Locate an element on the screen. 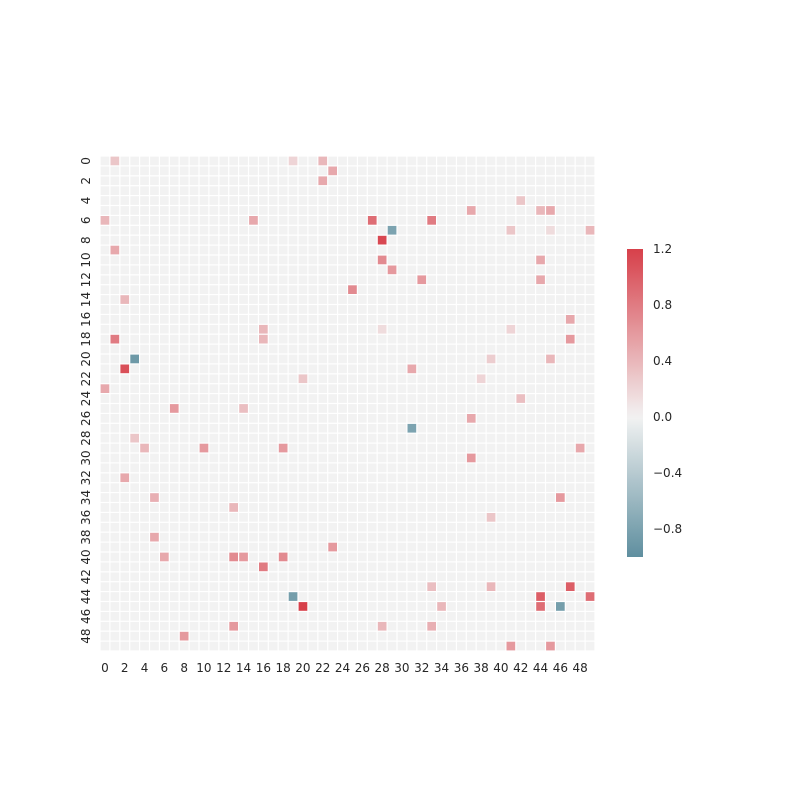  x-tick-label: 30 is located at coordinates (401, 668).